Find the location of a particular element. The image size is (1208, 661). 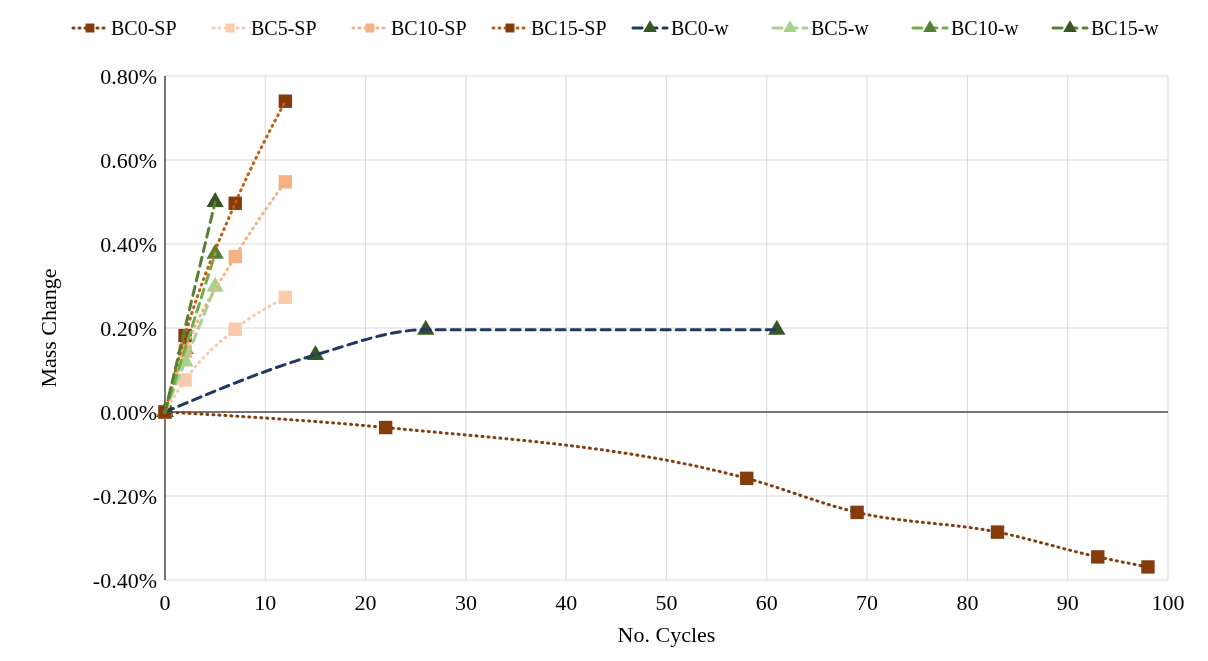

legend-label: BC0-SP is located at coordinates (144, 28).